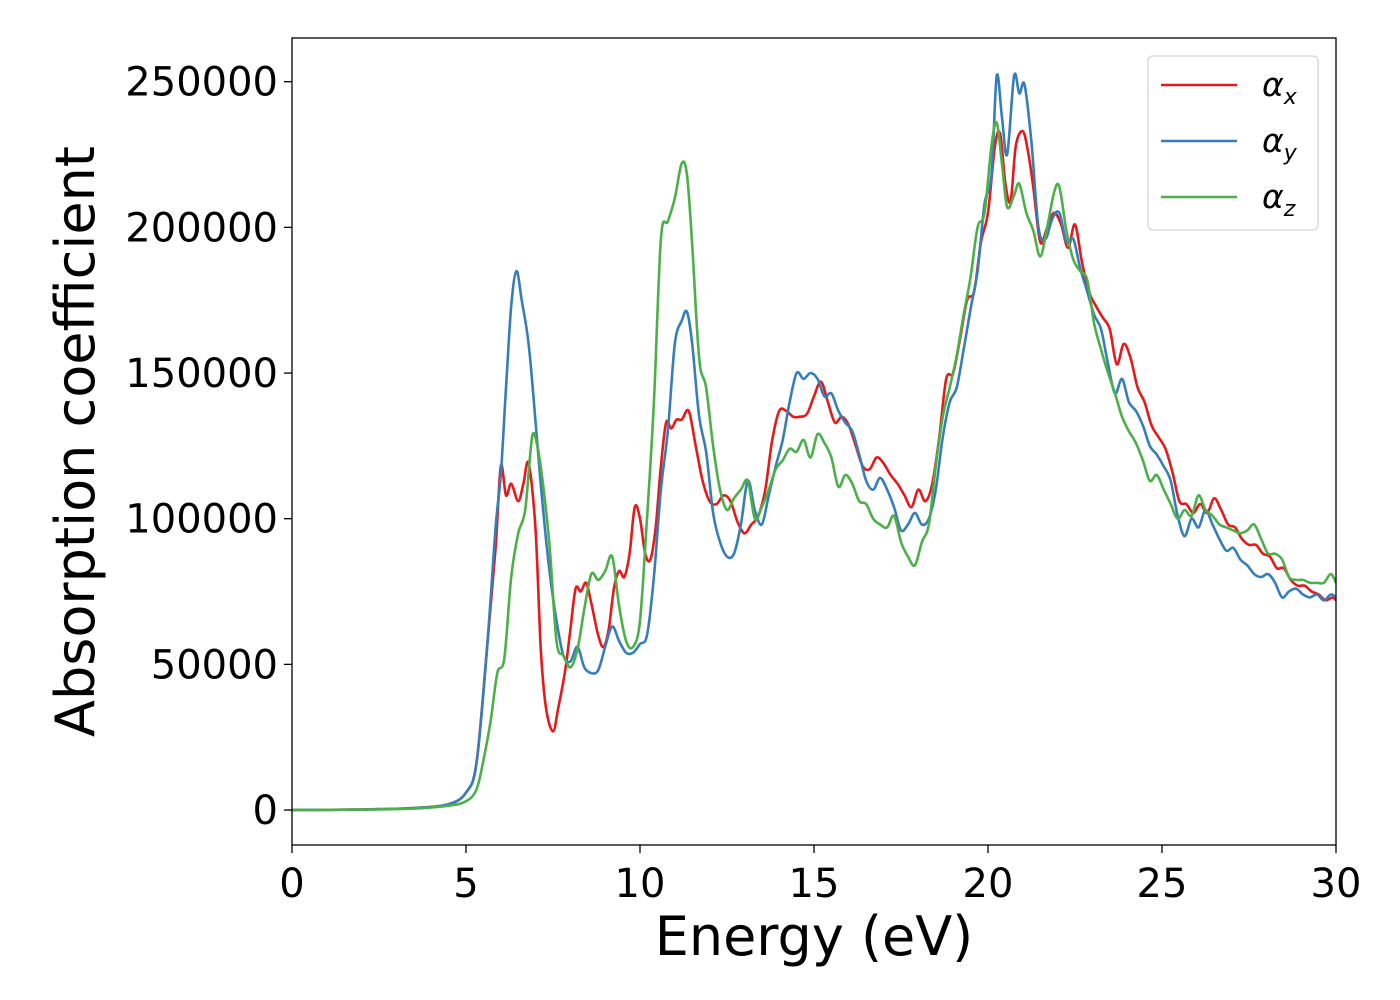 This screenshot has height=1000, width=1400. What do you see at coordinates (1233, 143) in the screenshot?
I see `legend-box` at bounding box center [1233, 143].